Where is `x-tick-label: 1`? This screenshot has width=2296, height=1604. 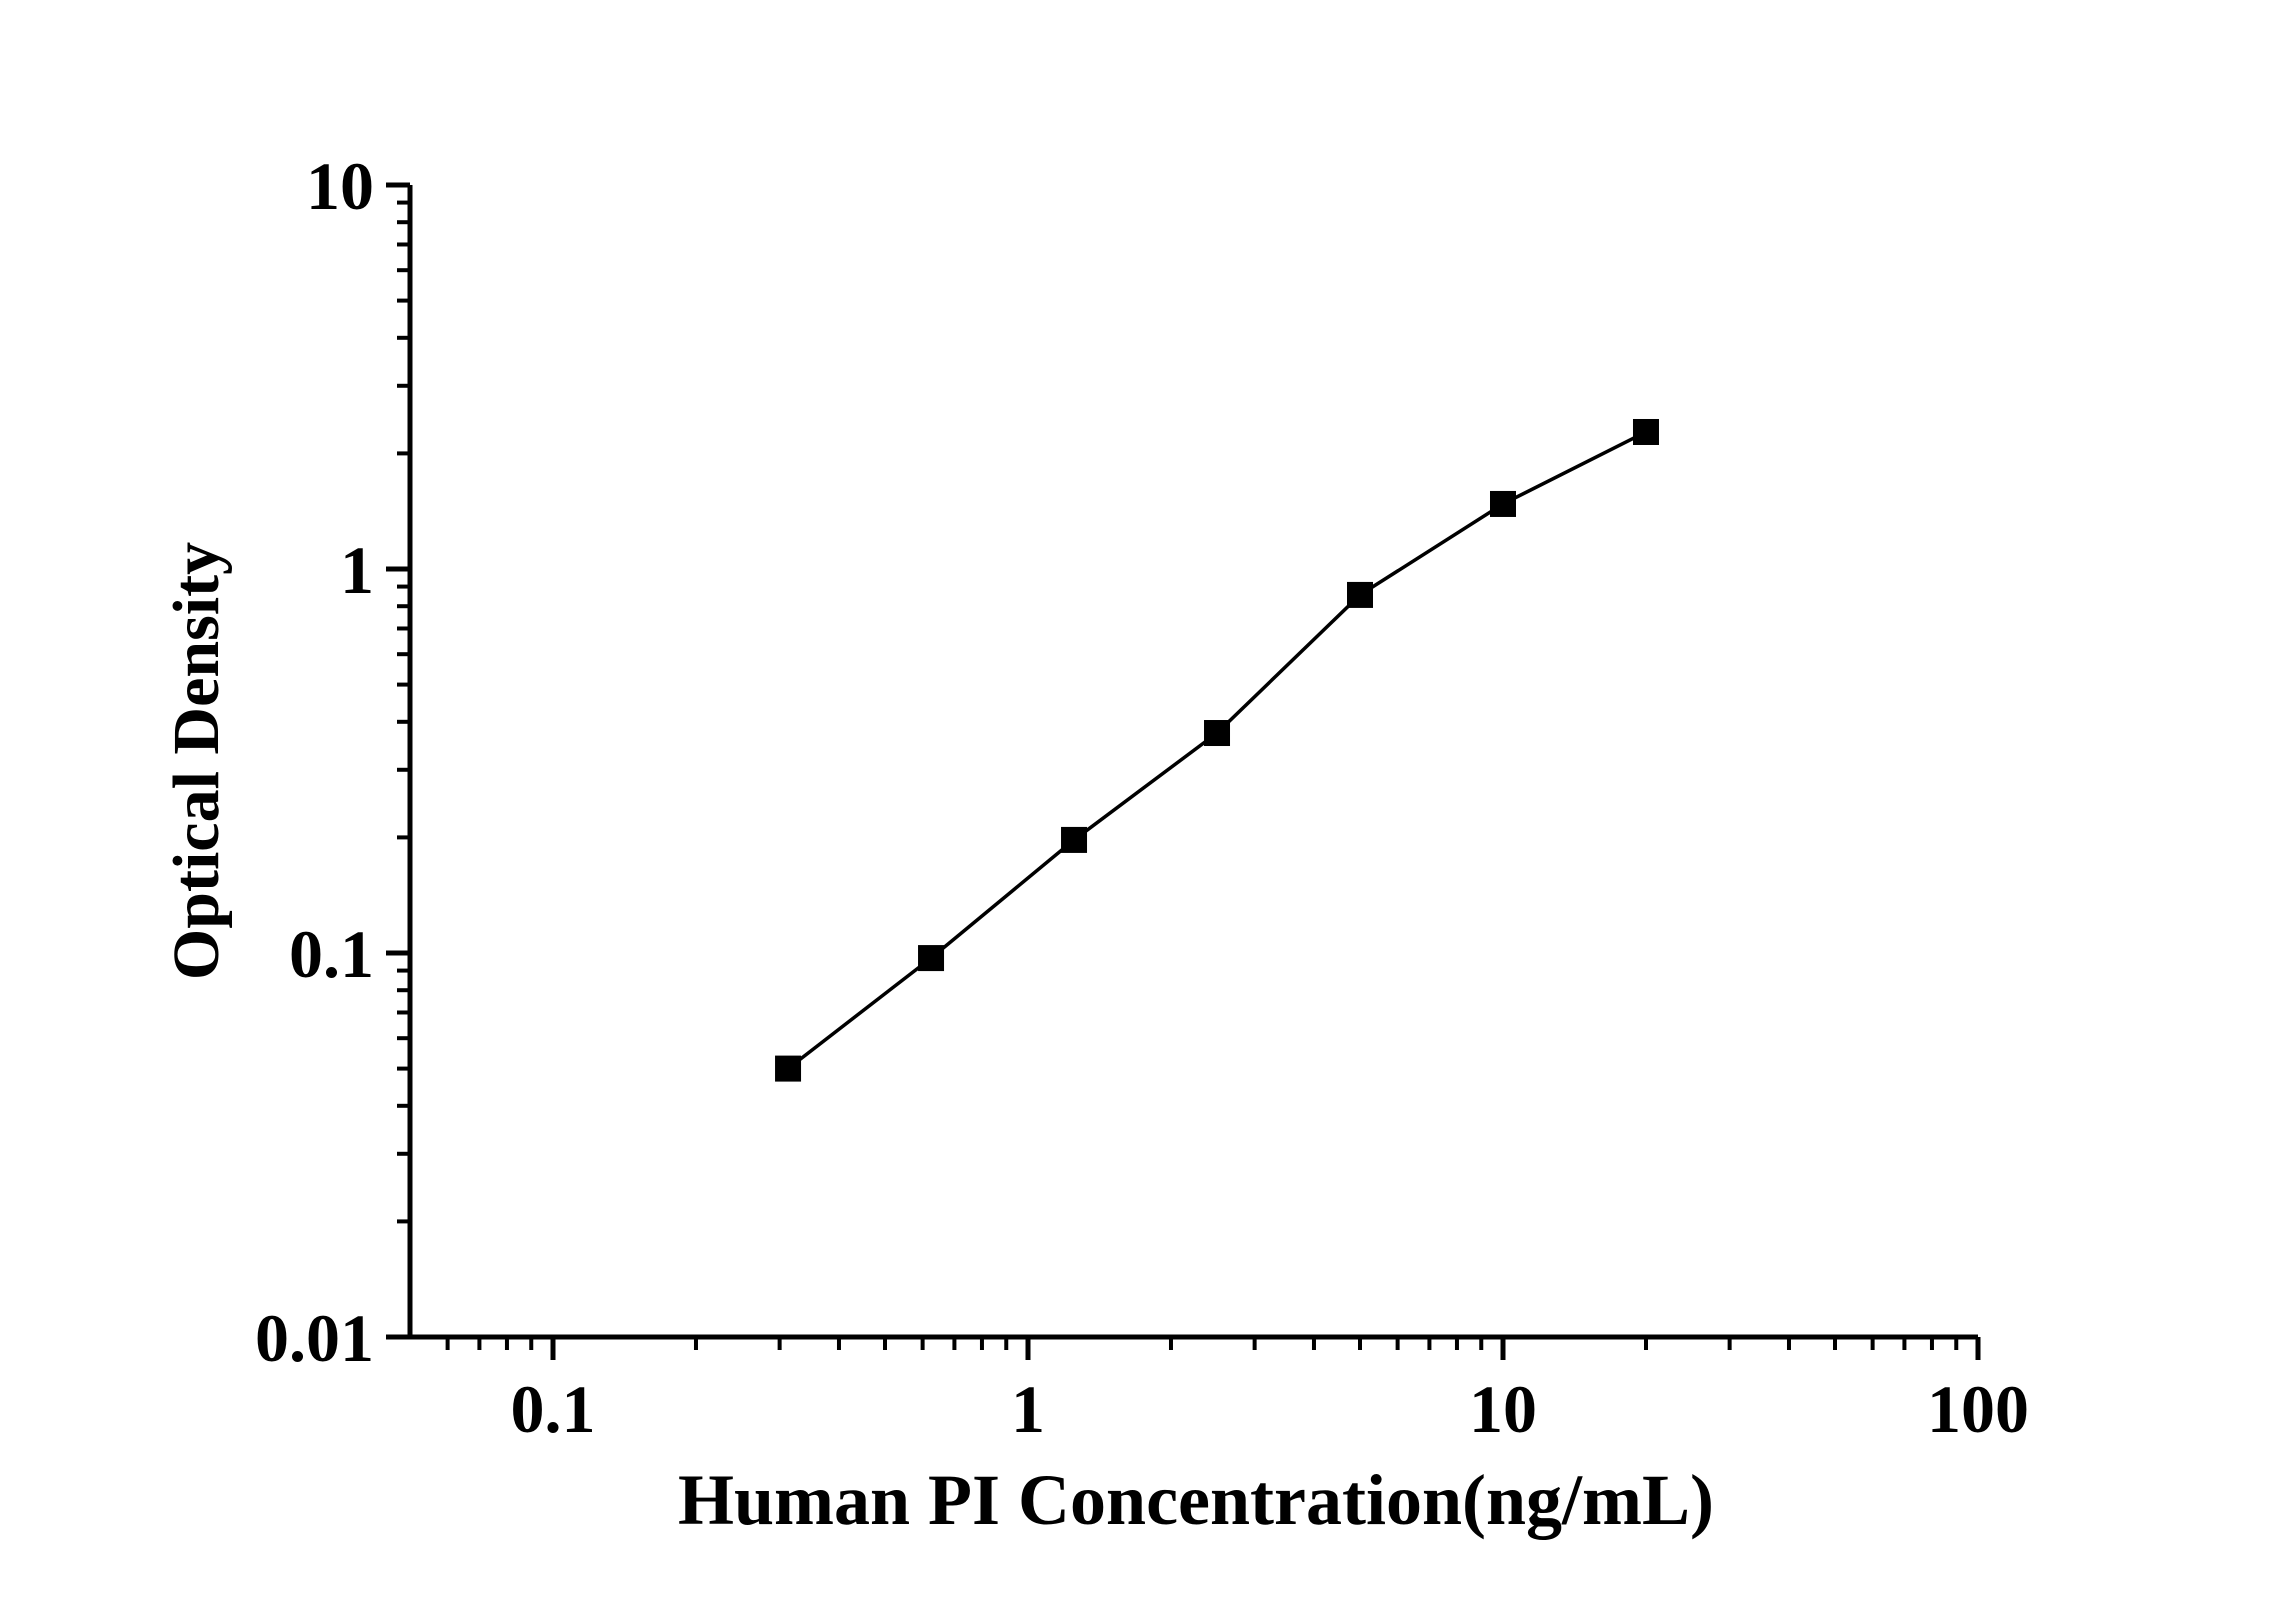 x-tick-label: 1 is located at coordinates (1028, 1409).